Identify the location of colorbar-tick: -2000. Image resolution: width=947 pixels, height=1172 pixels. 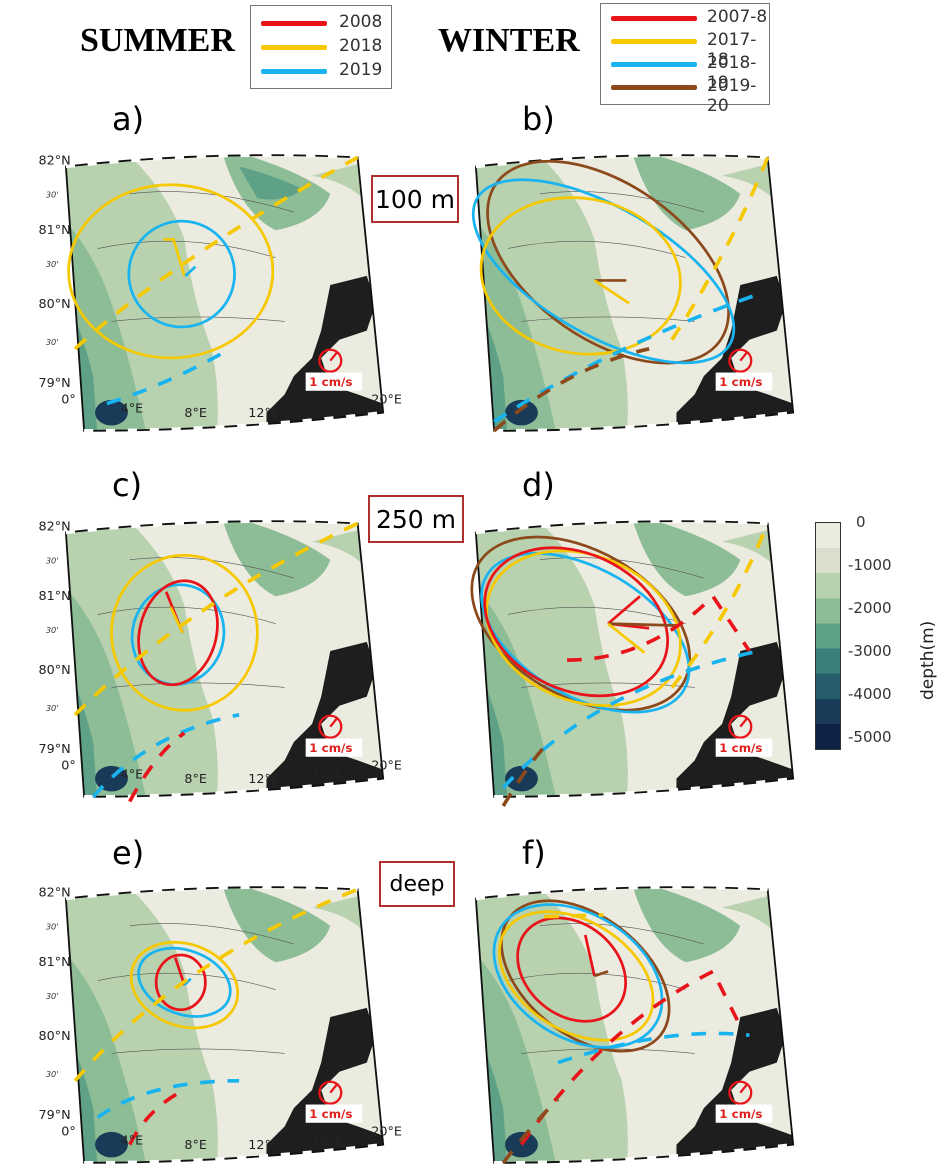
(870, 608).